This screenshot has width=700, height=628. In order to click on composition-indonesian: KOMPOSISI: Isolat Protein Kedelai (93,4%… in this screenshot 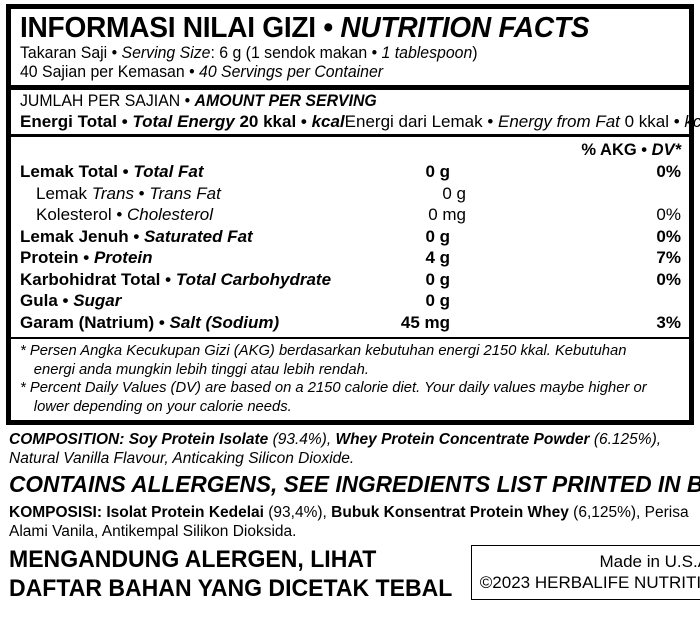, I will do `click(350, 520)`.